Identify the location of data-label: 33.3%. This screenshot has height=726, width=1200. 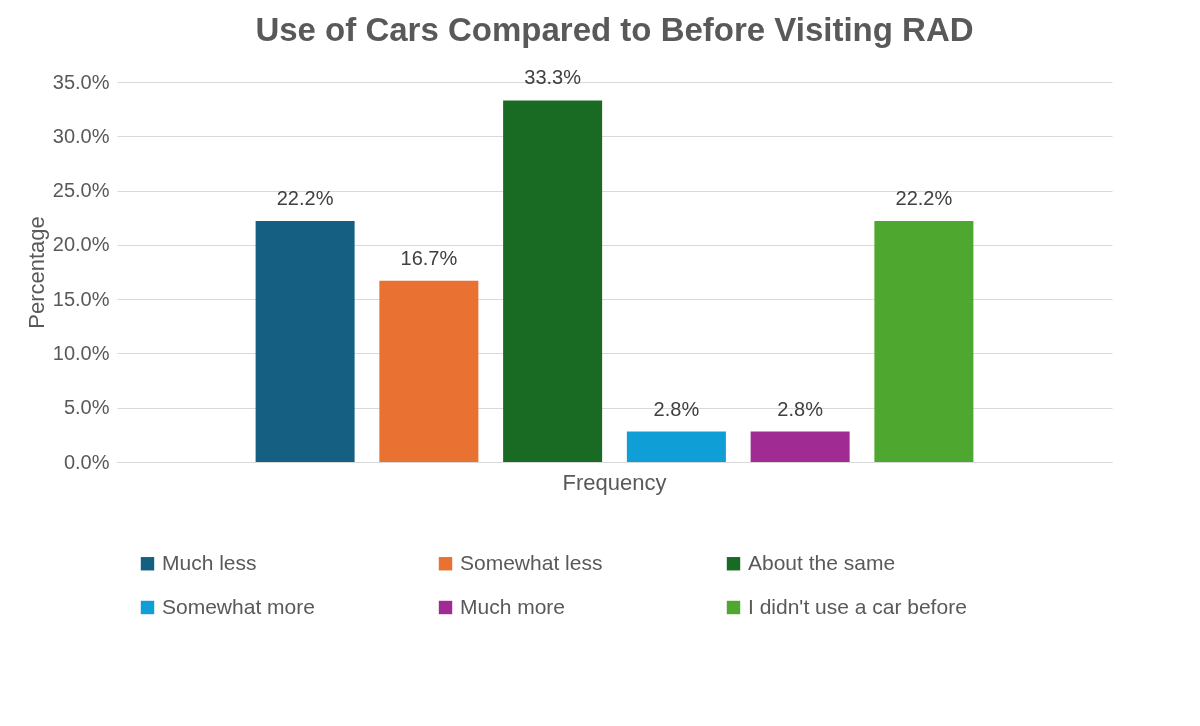
(553, 77).